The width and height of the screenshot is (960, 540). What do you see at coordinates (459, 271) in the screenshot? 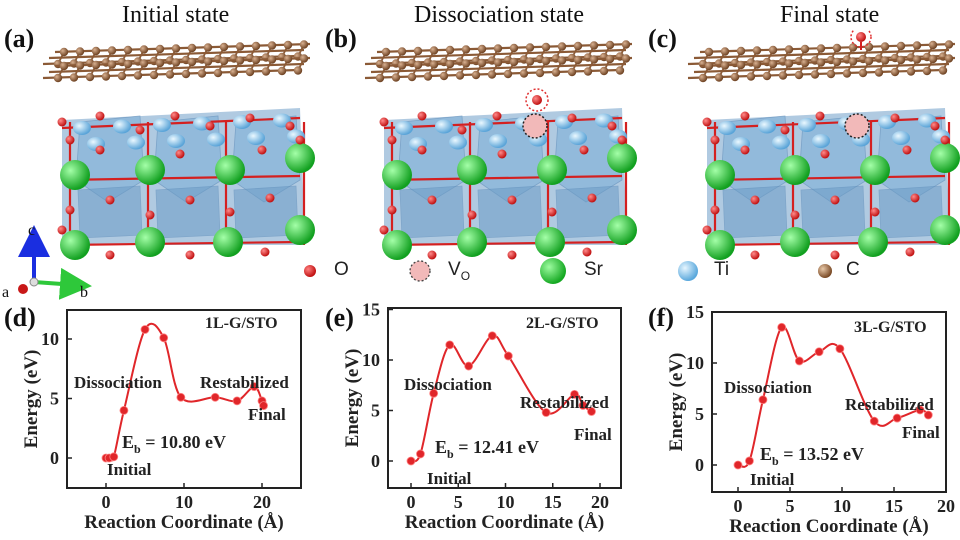
I see `legend-vacancy-label: VO` at bounding box center [459, 271].